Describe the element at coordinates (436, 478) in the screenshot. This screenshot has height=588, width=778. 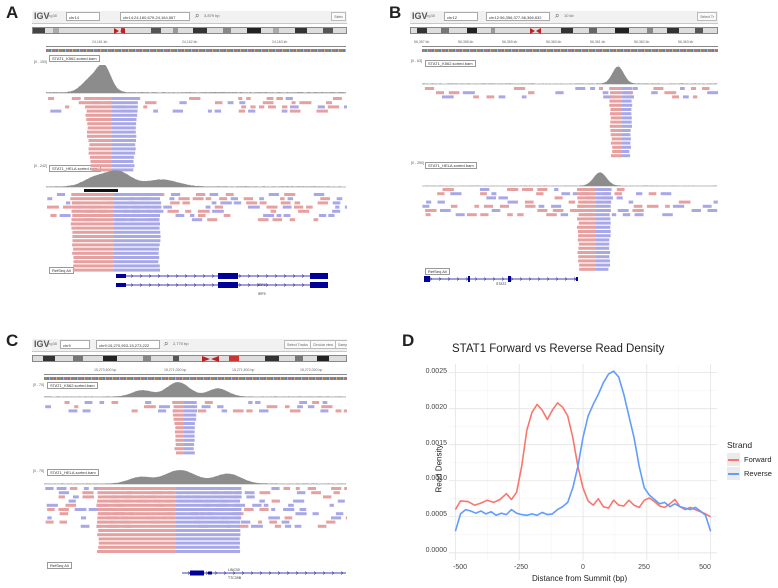
I see `y-tick-label: 0.0010` at that location.